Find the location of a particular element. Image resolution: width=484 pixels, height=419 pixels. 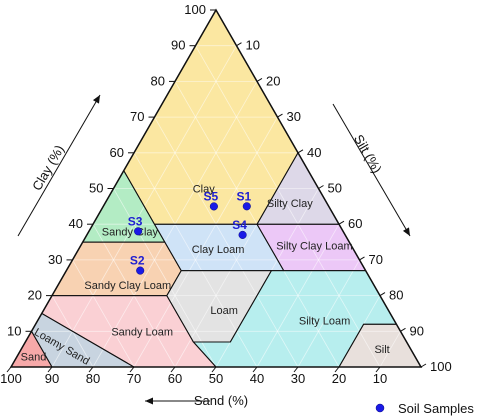

silt-tick-label: 80 is located at coordinates (396, 295).